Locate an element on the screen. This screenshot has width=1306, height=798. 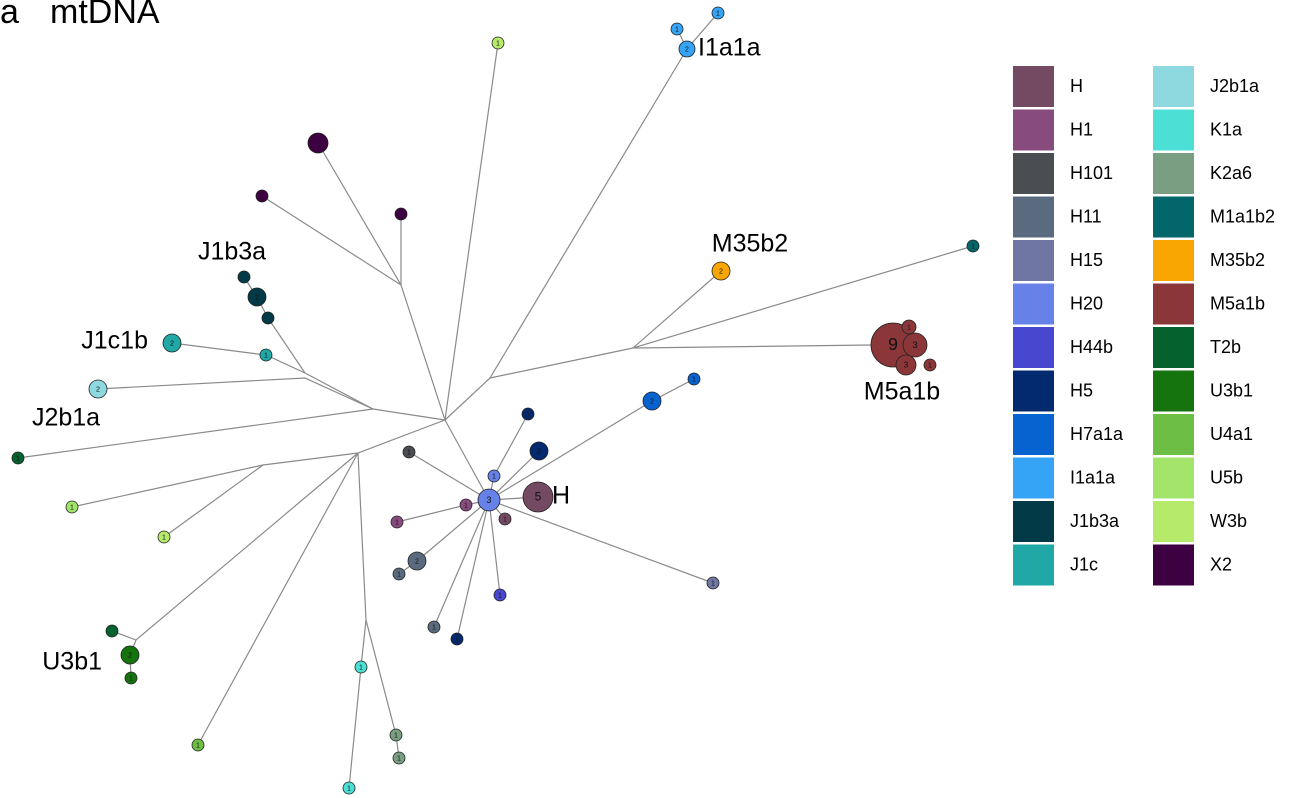
legend-label: H101 is located at coordinates (1091, 173).